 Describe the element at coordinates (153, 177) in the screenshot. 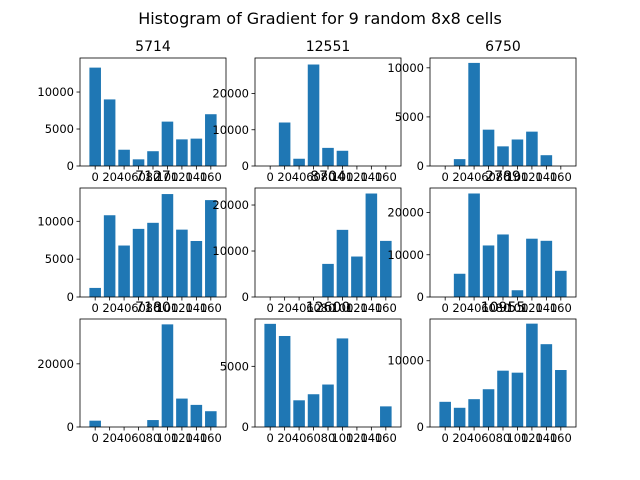

I see `subplot-title: 7127` at that location.